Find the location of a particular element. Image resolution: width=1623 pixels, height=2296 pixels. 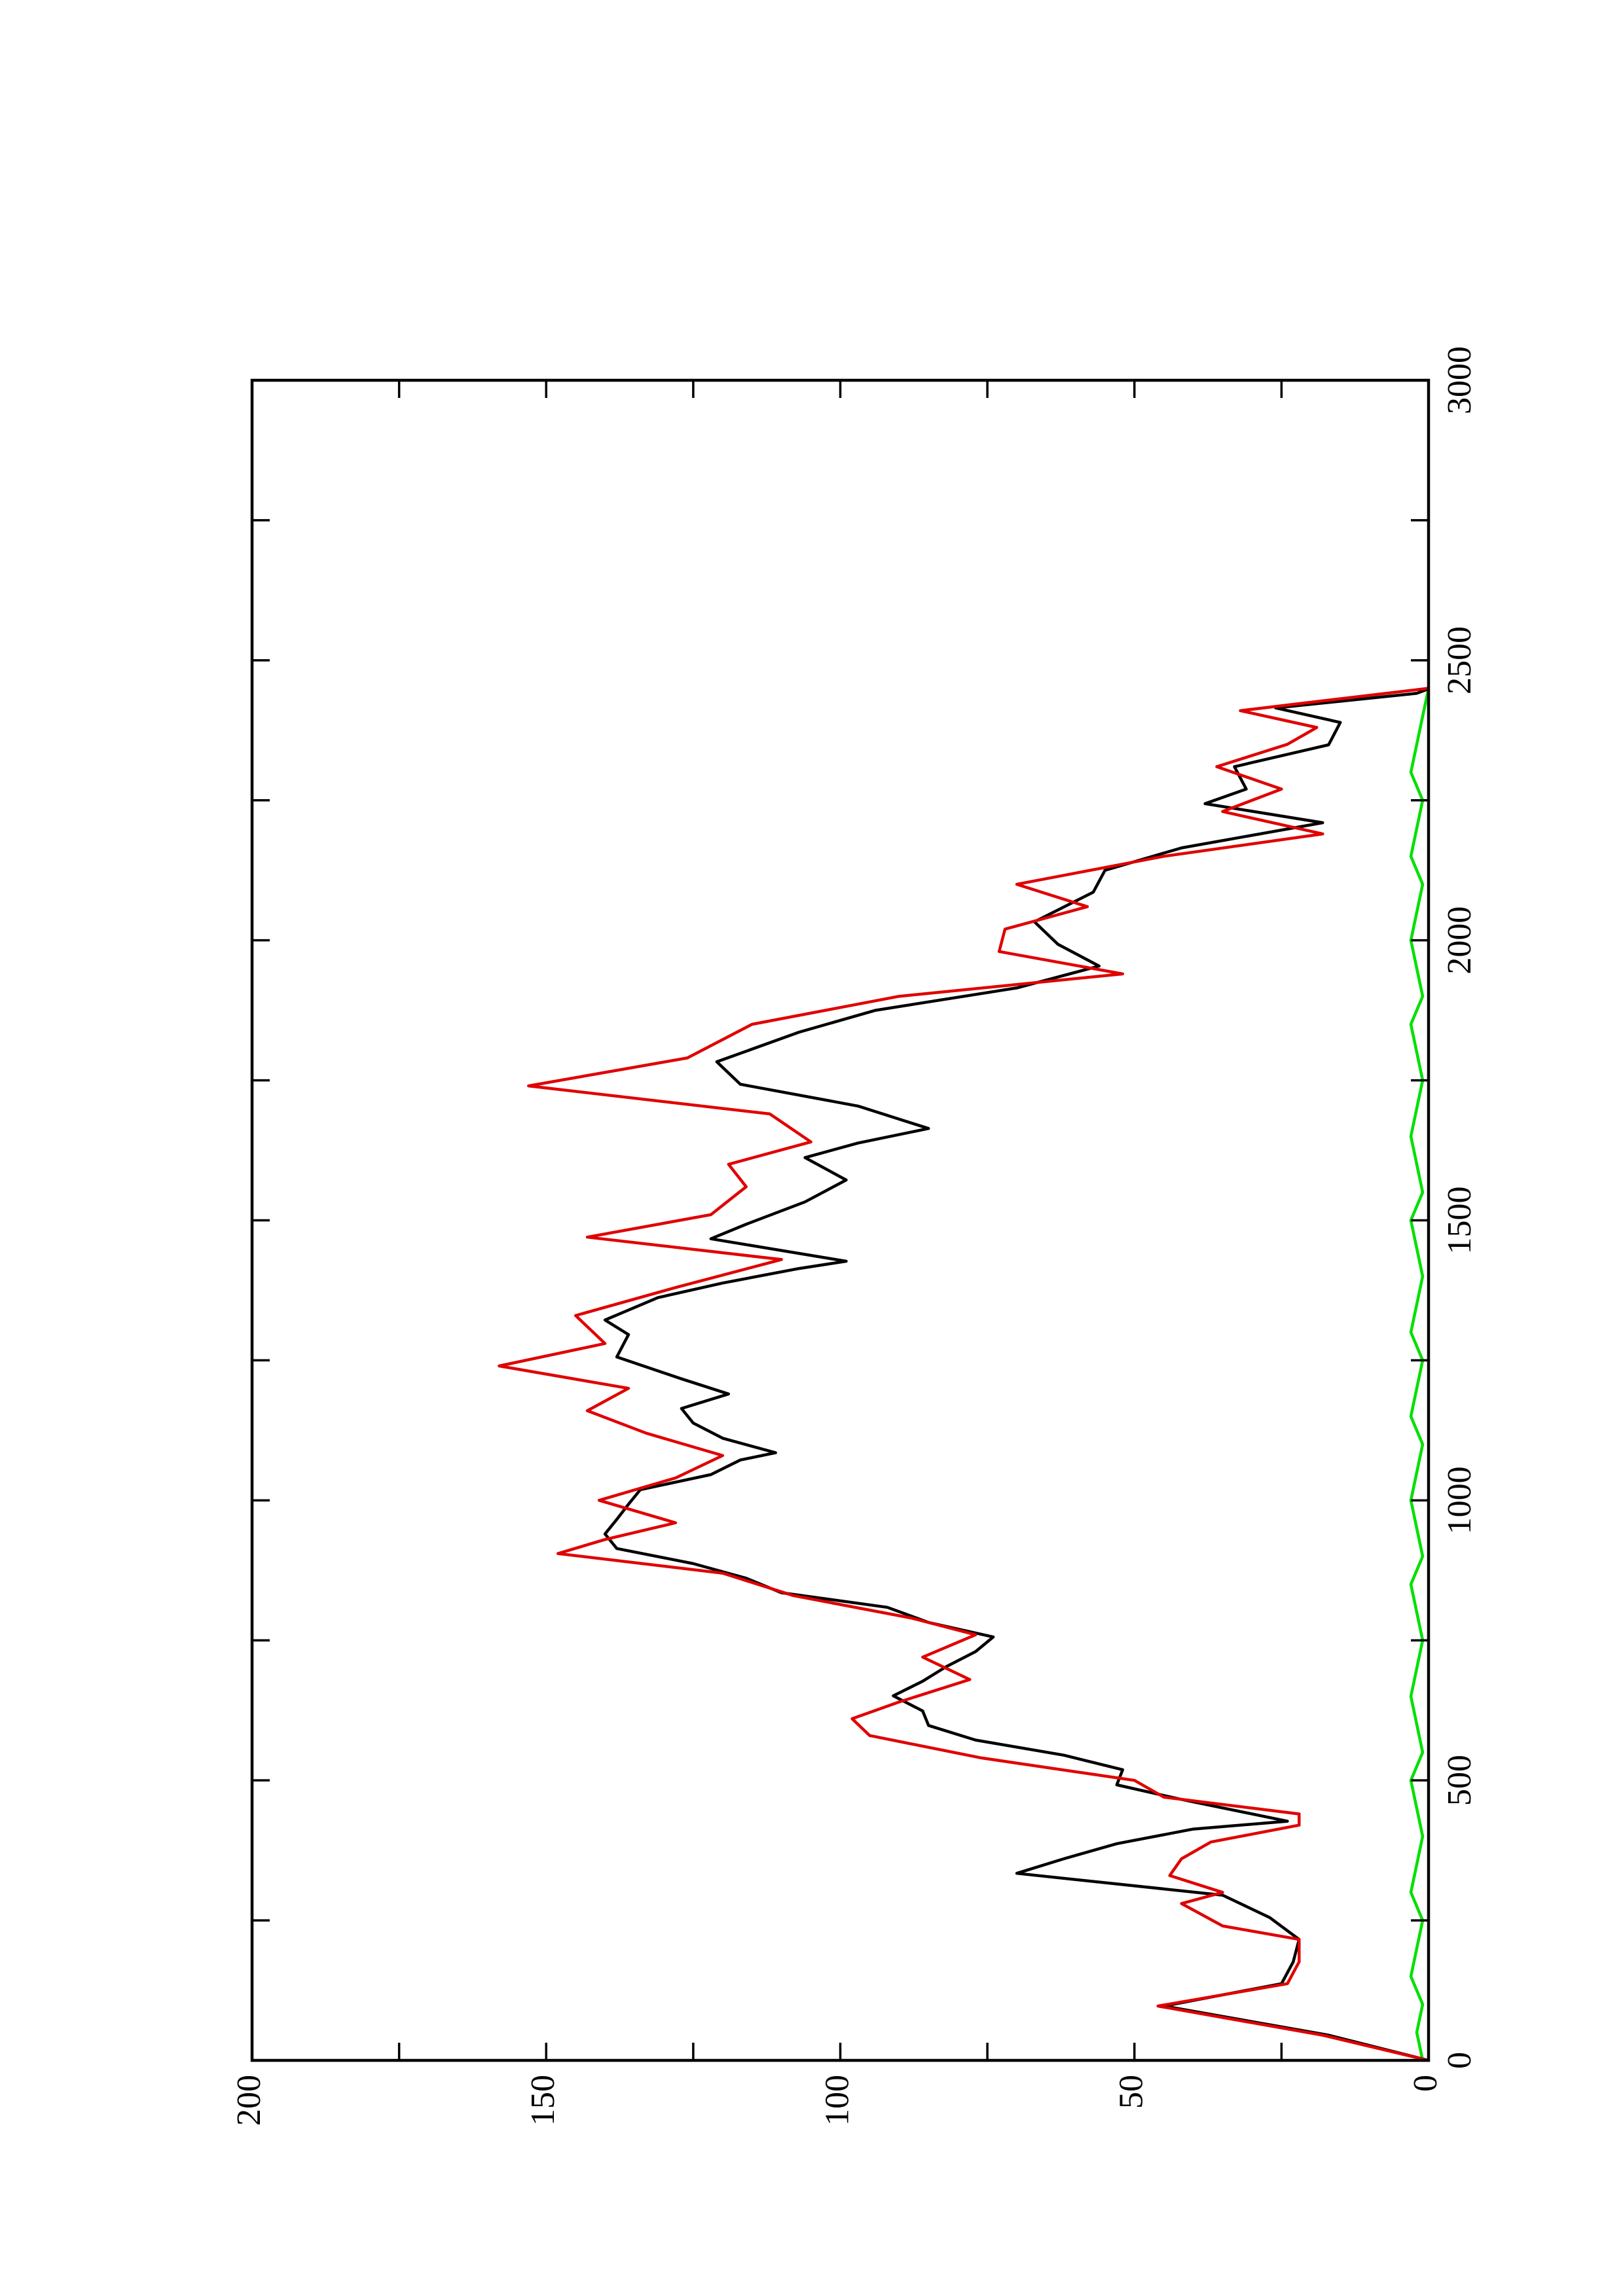

x-tick-label: 2000 is located at coordinates (1459, 940).